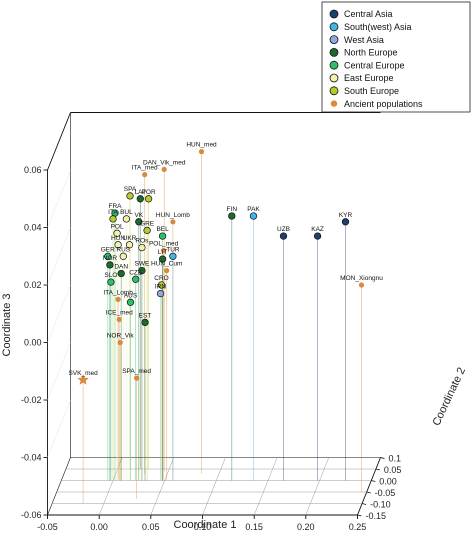 This screenshot has width=474, height=542. I want to click on point-label: LAT, so click(140, 192).